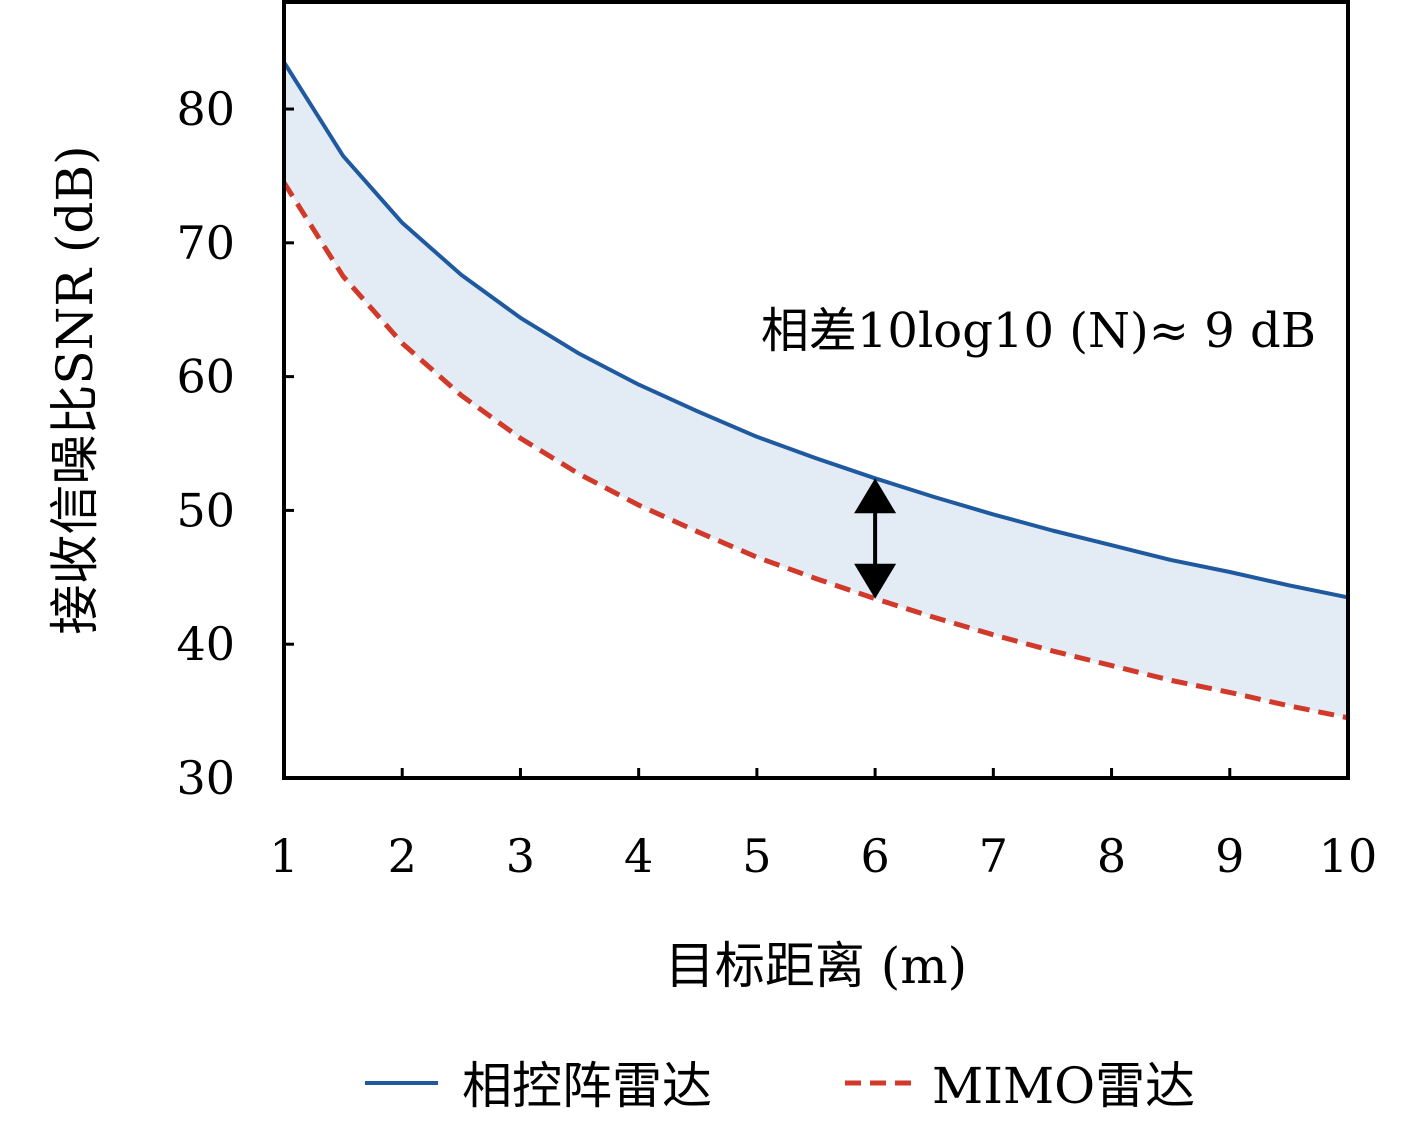 The image size is (1417, 1123). What do you see at coordinates (874, 856) in the screenshot?
I see `x-tick-label: 6` at bounding box center [874, 856].